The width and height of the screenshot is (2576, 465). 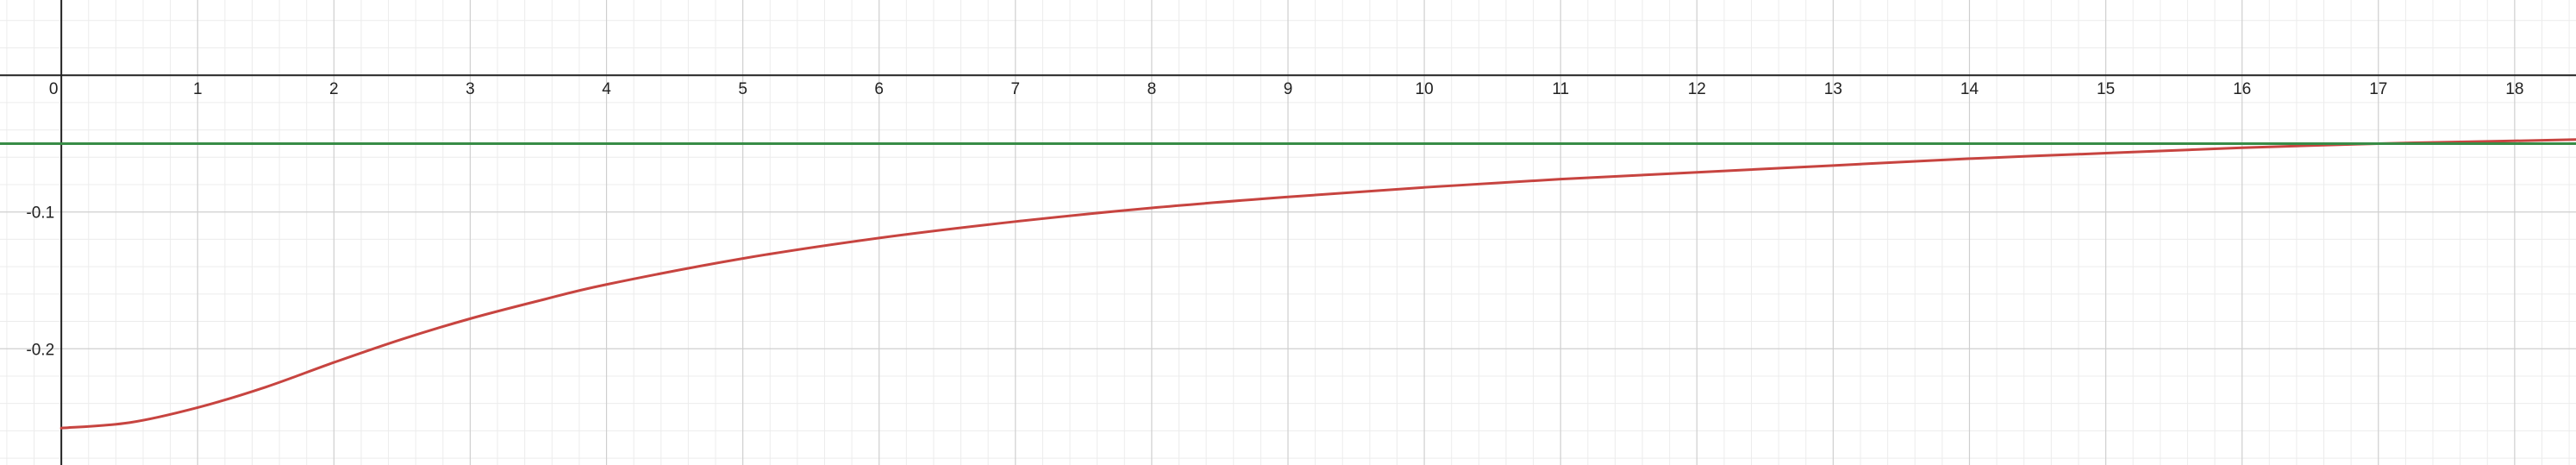 What do you see at coordinates (606, 89) in the screenshot?
I see `x-tick-label: 4` at bounding box center [606, 89].